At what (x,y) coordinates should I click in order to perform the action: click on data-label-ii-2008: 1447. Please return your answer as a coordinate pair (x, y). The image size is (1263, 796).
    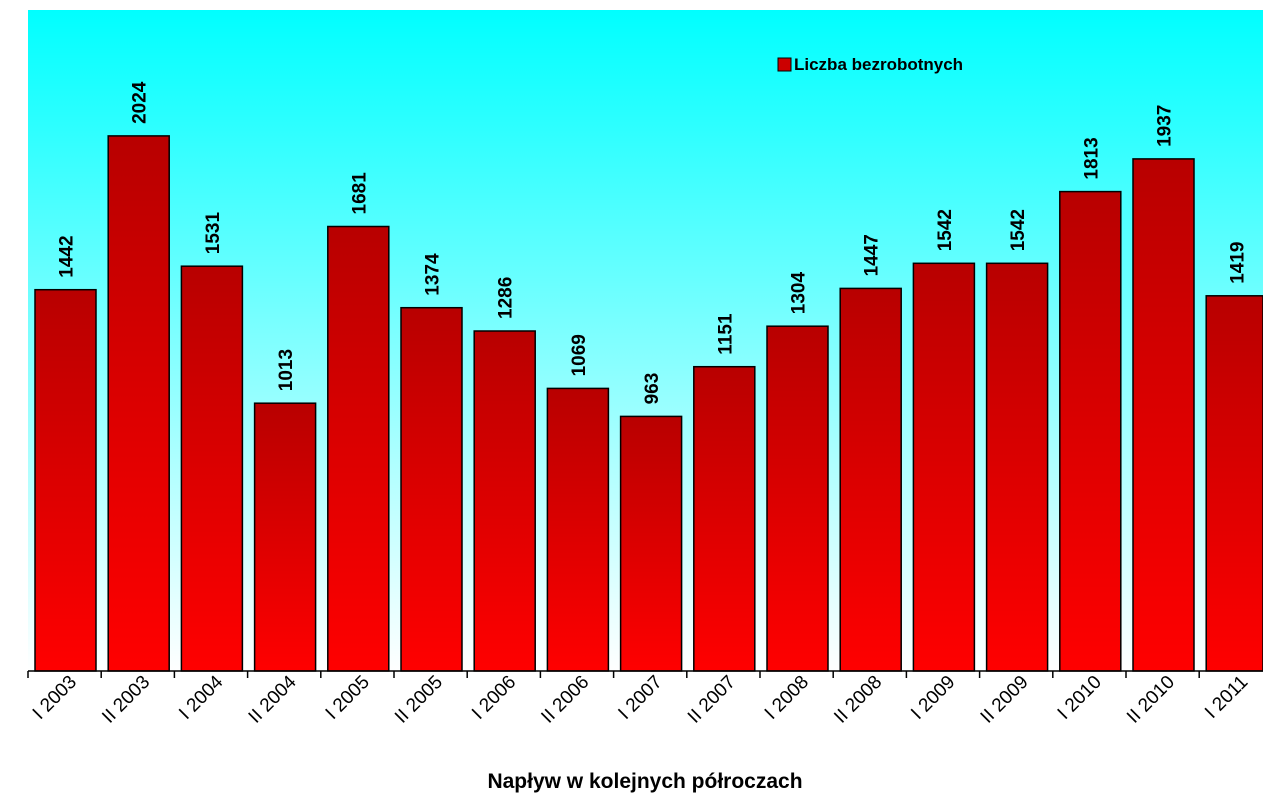
    Looking at the image, I should click on (872, 255).